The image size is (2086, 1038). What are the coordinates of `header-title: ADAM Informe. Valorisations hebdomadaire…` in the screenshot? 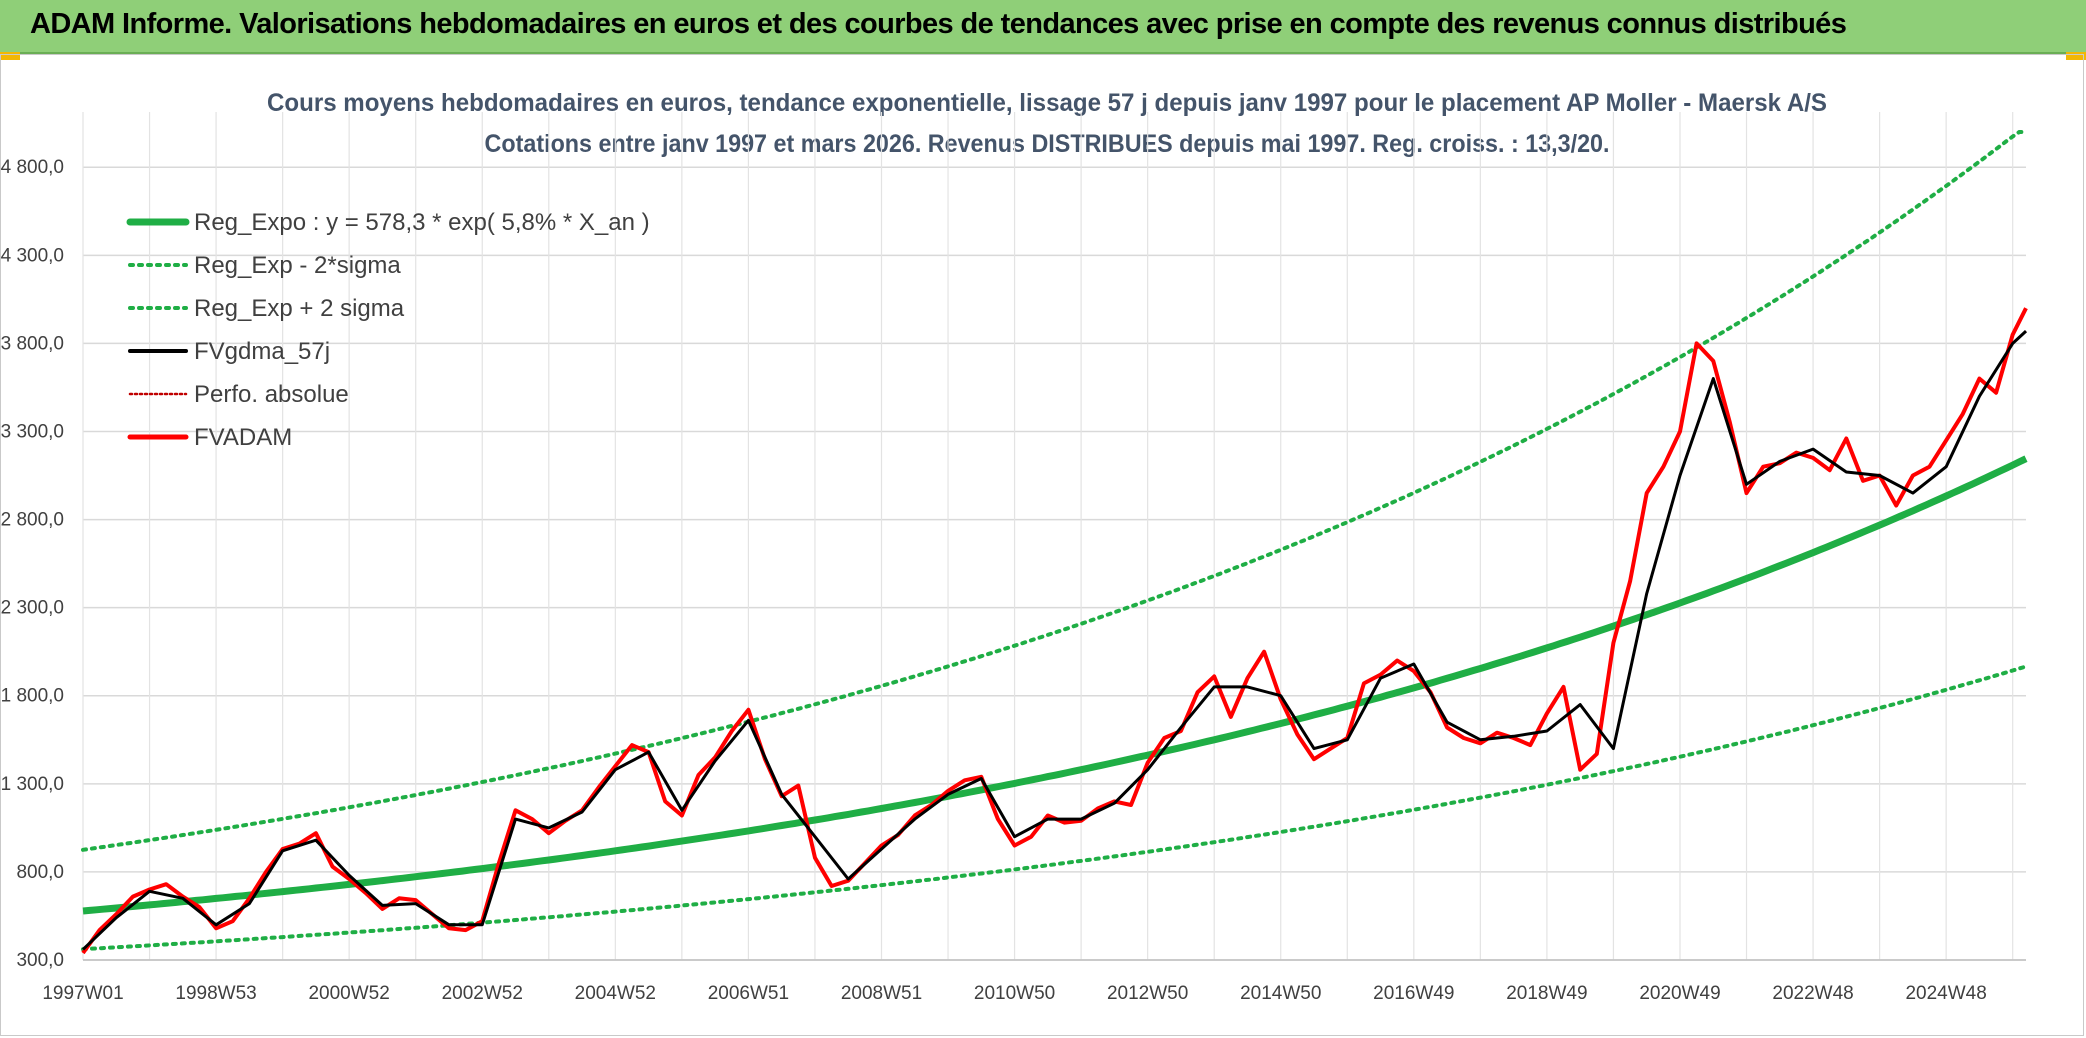 It's located at (938, 24).